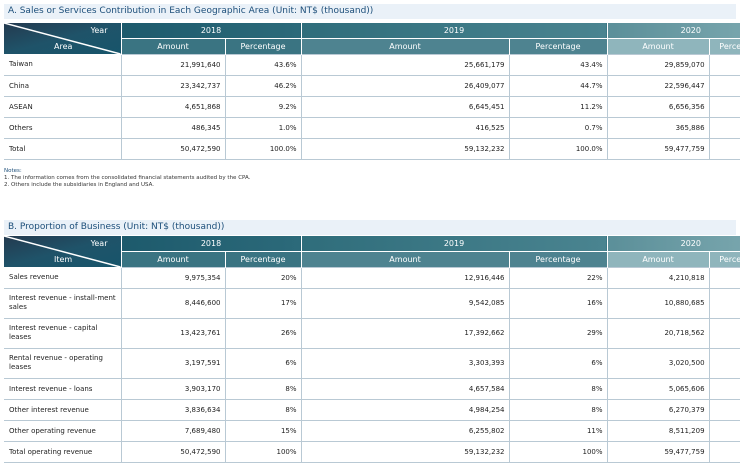 The height and width of the screenshot is (466, 740). Describe the element at coordinates (99, 243) in the screenshot. I see `corner-year-label: Year` at that location.